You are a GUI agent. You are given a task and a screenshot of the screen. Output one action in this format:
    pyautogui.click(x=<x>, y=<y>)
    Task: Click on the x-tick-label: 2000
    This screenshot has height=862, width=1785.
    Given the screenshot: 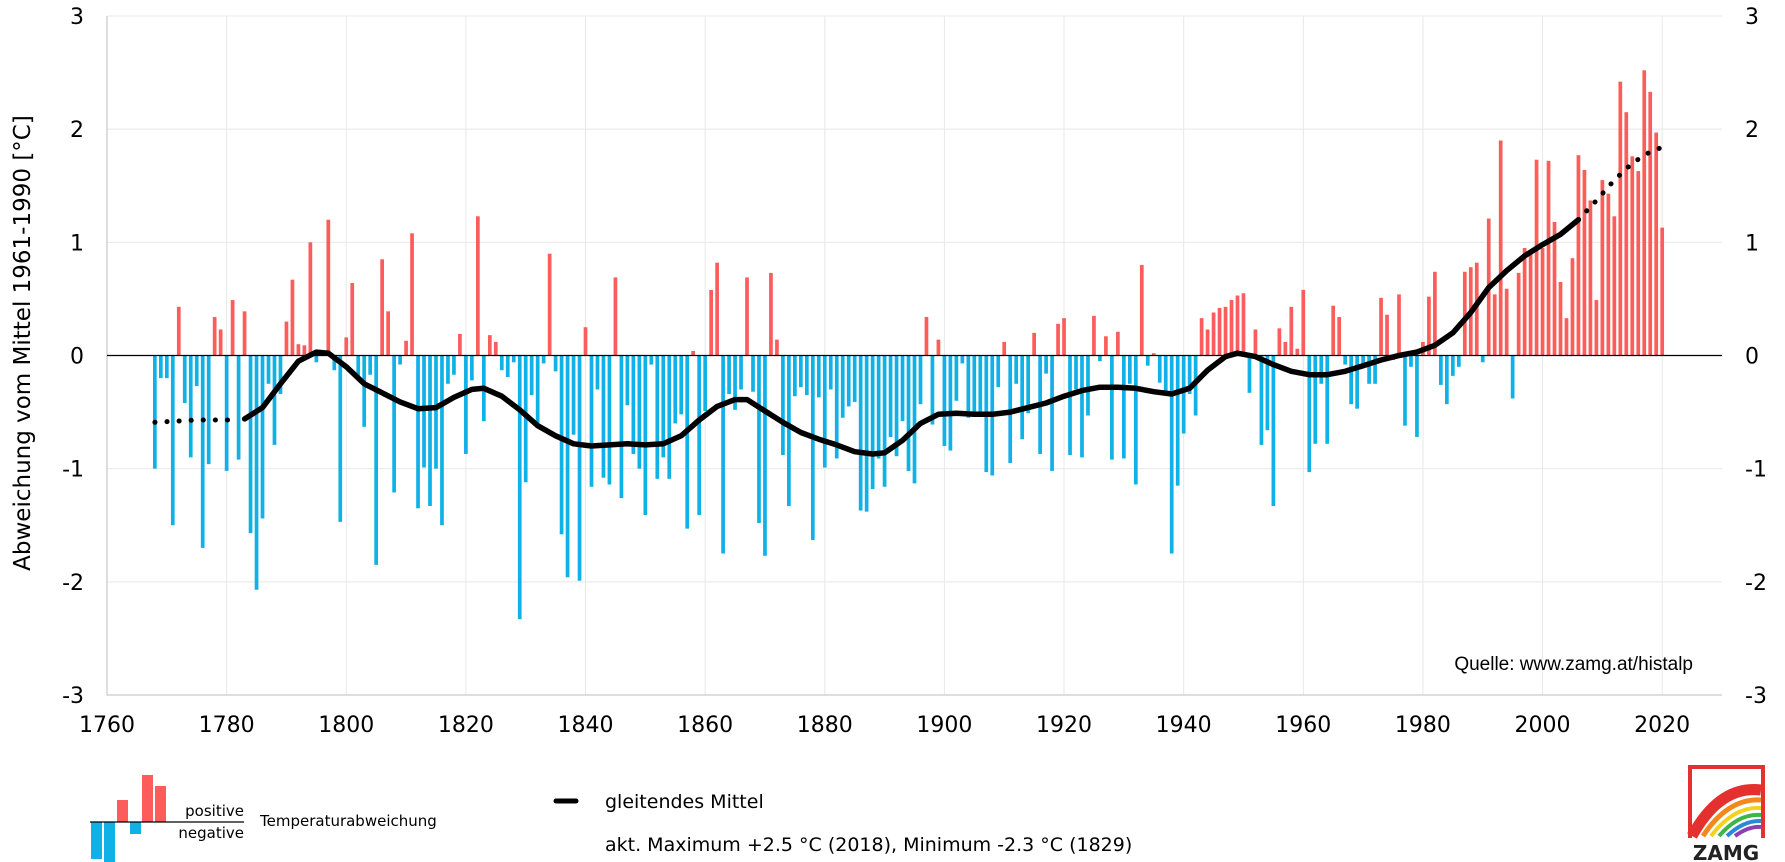 What is the action you would take?
    pyautogui.click(x=1543, y=725)
    